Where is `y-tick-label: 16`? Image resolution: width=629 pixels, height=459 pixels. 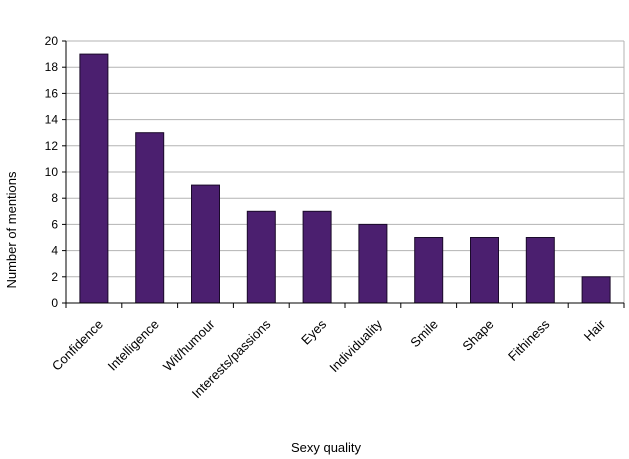 y-tick-label: 16 is located at coordinates (52, 93).